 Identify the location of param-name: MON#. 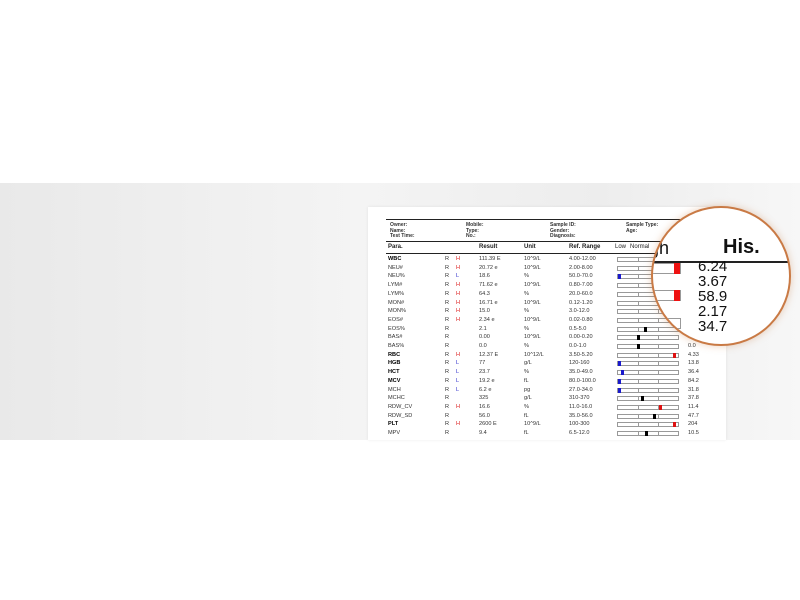
(396, 302).